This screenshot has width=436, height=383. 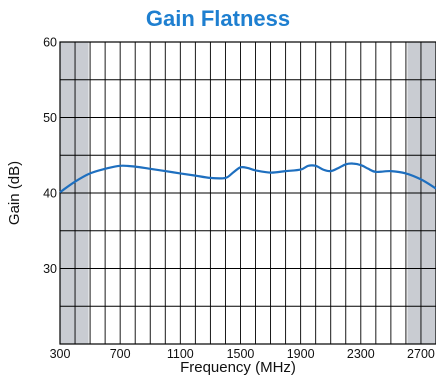 I want to click on y-axis-title: Gain (dB), so click(x=14, y=193).